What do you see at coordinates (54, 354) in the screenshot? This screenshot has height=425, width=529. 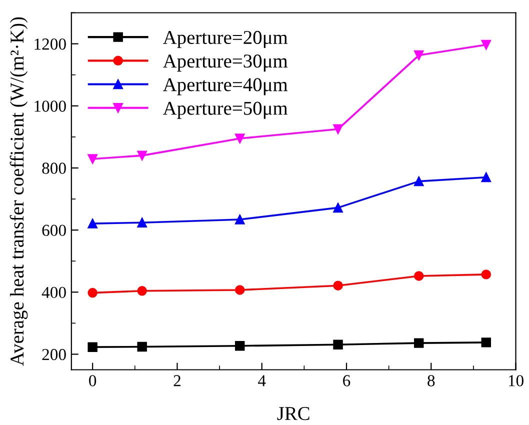 I see `y-tick-label: 200` at bounding box center [54, 354].